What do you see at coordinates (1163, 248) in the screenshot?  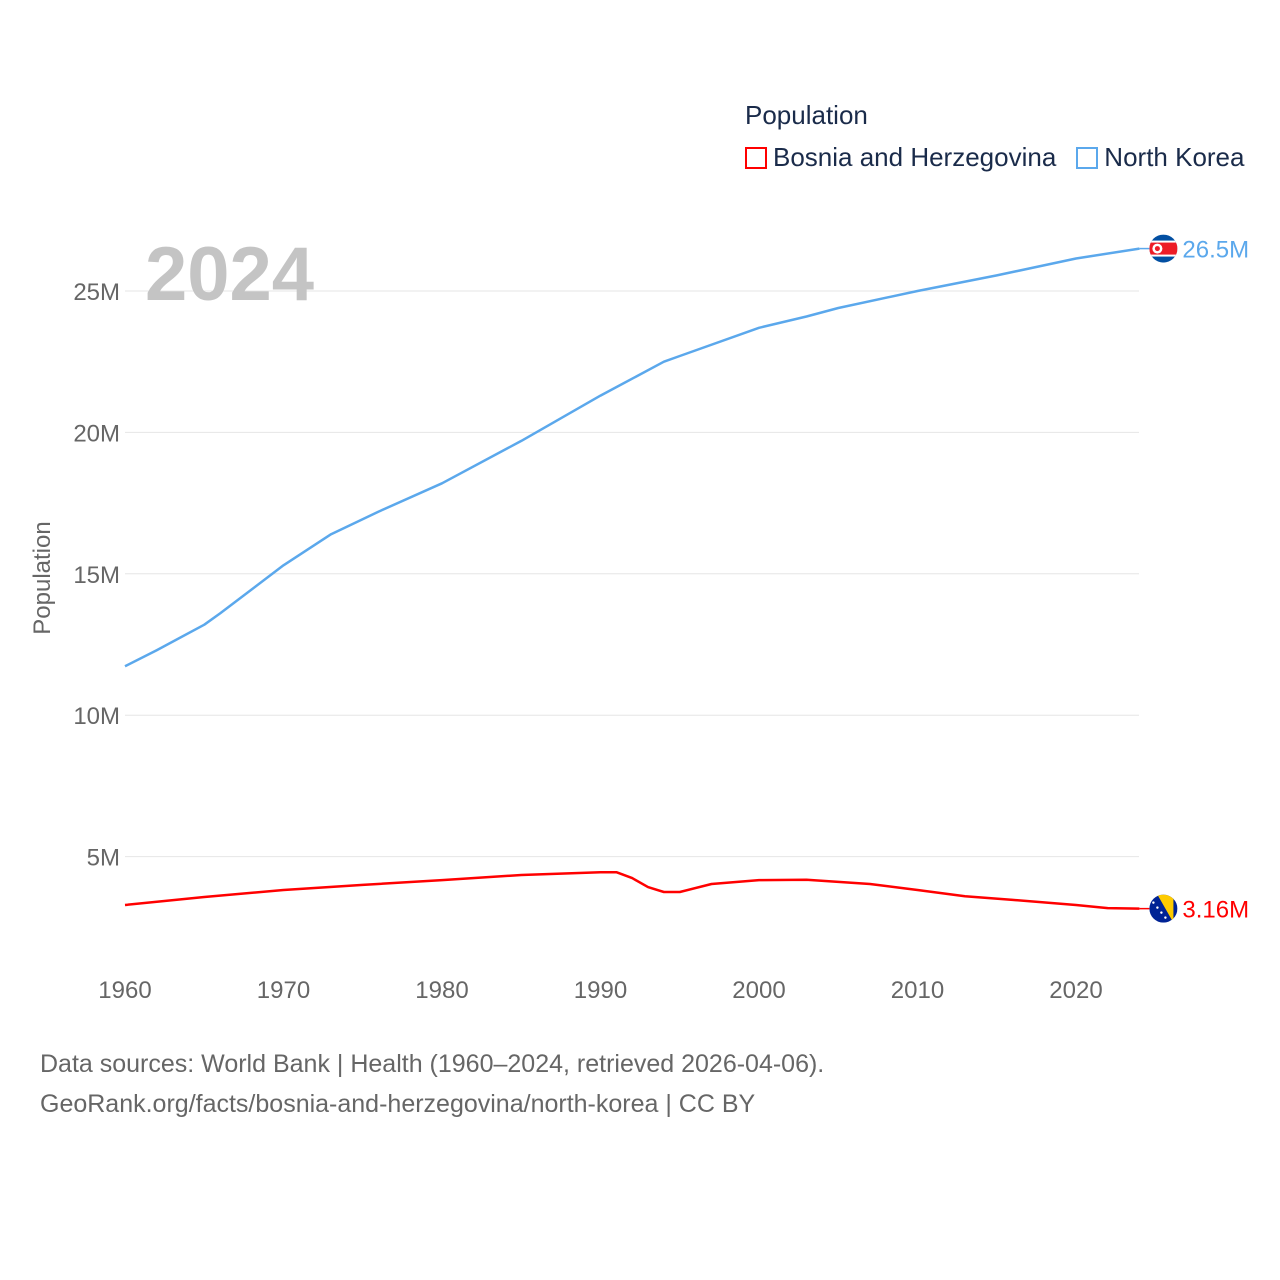 I see `north-korea-flag-icon` at bounding box center [1163, 248].